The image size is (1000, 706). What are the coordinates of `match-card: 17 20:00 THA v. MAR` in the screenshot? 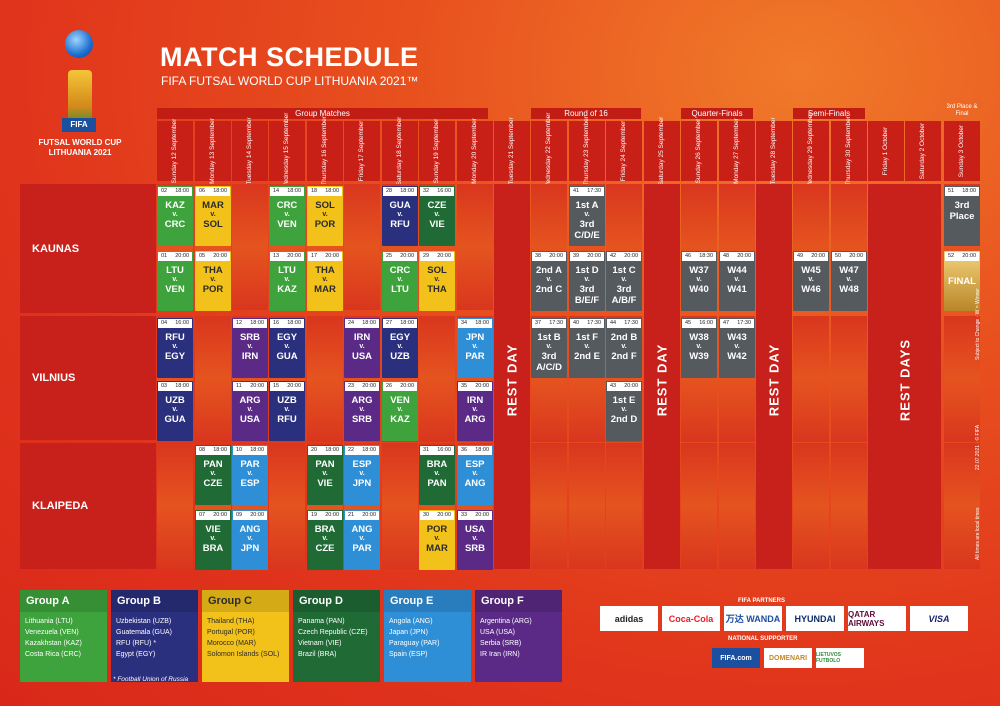 It's located at (325, 281).